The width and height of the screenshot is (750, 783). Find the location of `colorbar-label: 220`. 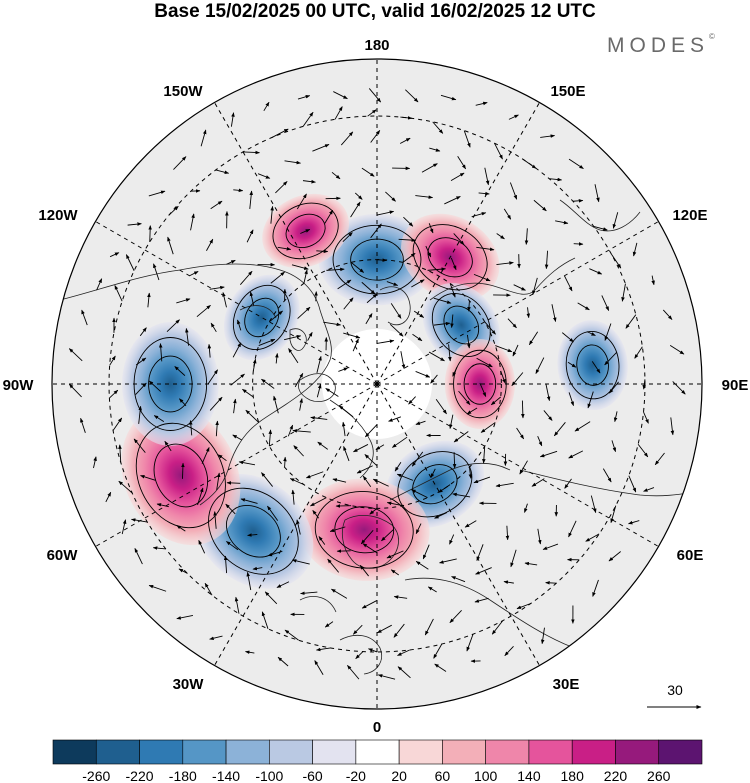

colorbar-label: 220 is located at coordinates (616, 775).